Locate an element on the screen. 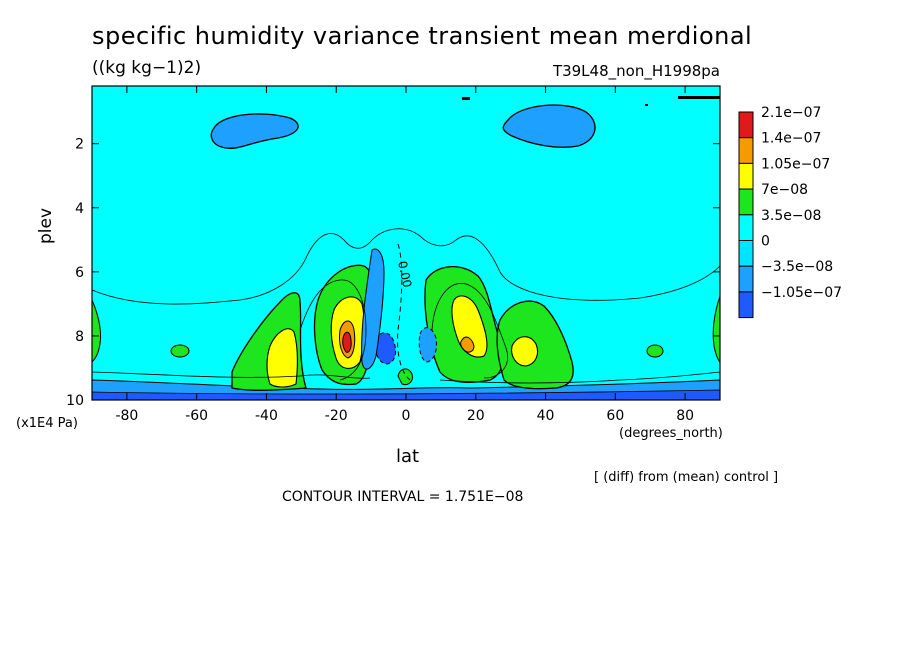 This screenshot has height=654, width=904. legend-label: 2.1e−07 is located at coordinates (791, 113).